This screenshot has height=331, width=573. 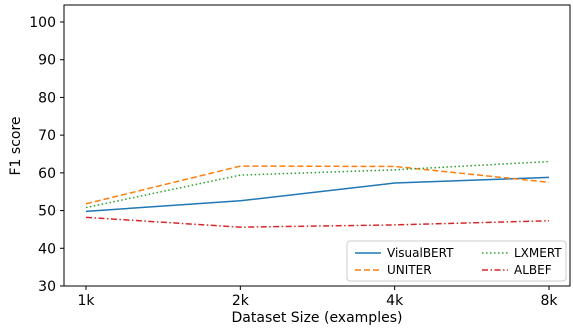 What do you see at coordinates (395, 301) in the screenshot?
I see `x-tick-label: 4k` at bounding box center [395, 301].